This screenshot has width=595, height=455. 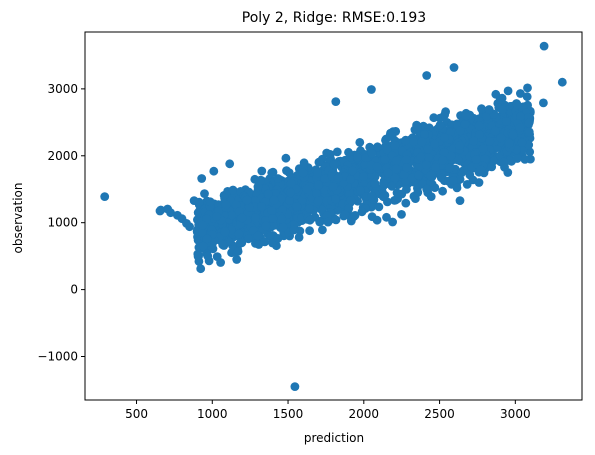 What do you see at coordinates (439, 414) in the screenshot?
I see `x-tick-label: 2500` at bounding box center [439, 414].